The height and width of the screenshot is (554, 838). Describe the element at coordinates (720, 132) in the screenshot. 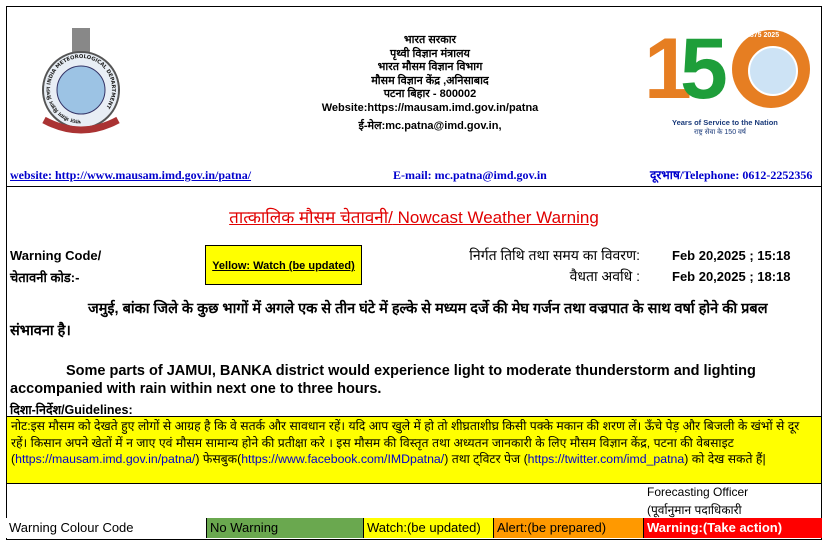

I see `logo-tagline-hi: राष्ट्र सेवा के 150 वर्ष` at that location.